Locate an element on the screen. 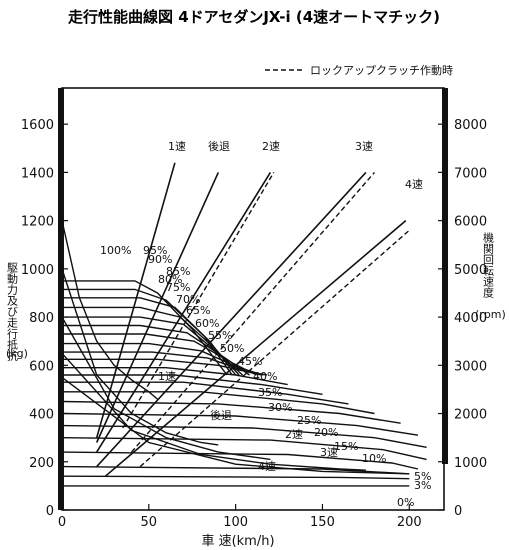 This screenshot has width=509, height=550. gear-label-mid: 1速 is located at coordinates (167, 376).